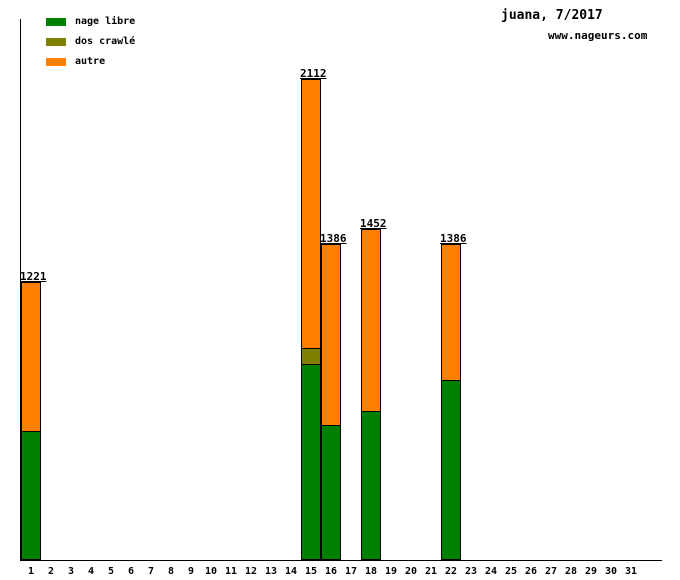  I want to click on x-tick-label-29: 29, so click(591, 571).